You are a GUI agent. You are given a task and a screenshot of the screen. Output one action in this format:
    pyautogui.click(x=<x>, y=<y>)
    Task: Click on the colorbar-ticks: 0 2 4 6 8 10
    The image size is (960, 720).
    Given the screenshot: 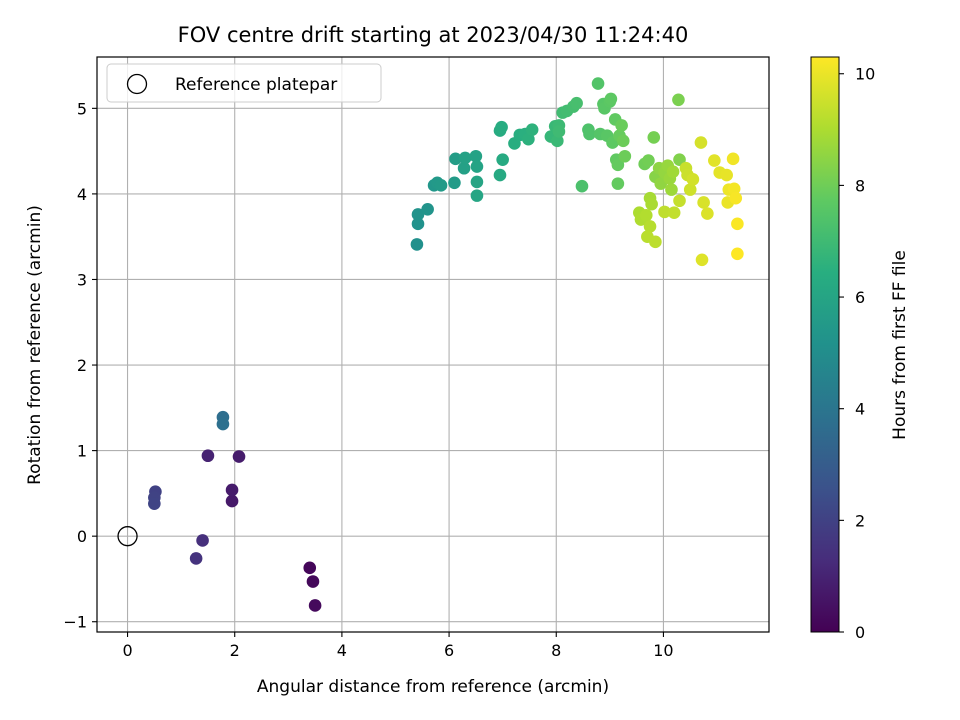 What is the action you would take?
    pyautogui.click(x=857, y=353)
    